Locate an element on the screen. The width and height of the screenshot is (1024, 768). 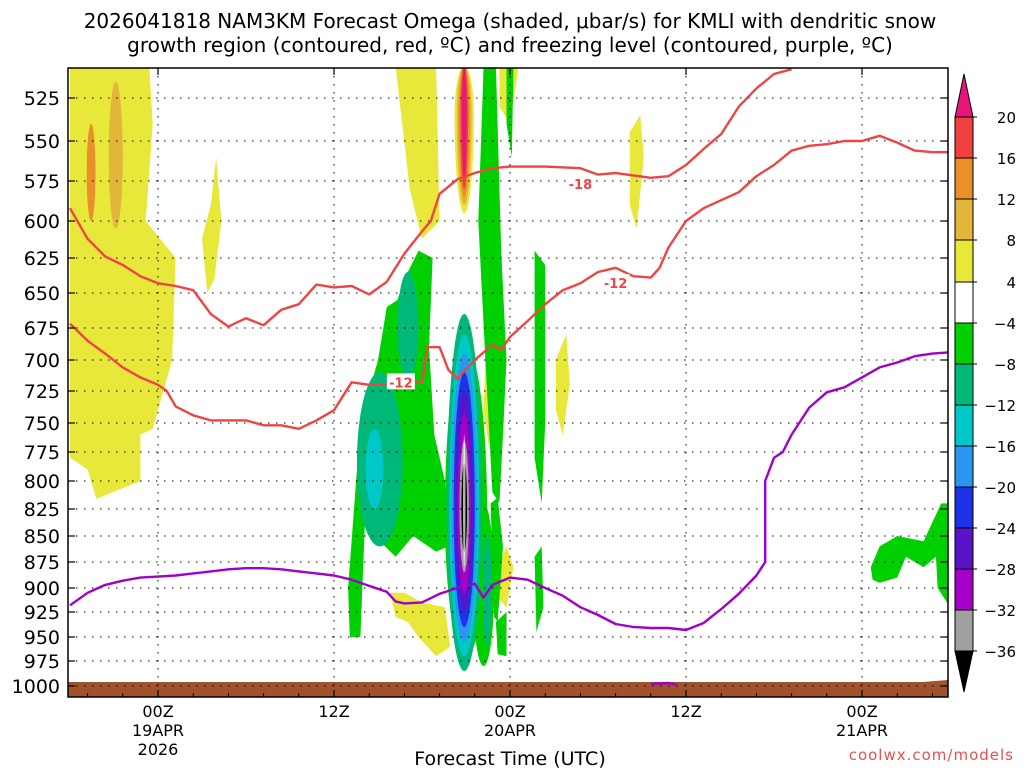
y-tick-label: 725 is located at coordinates (42, 392).